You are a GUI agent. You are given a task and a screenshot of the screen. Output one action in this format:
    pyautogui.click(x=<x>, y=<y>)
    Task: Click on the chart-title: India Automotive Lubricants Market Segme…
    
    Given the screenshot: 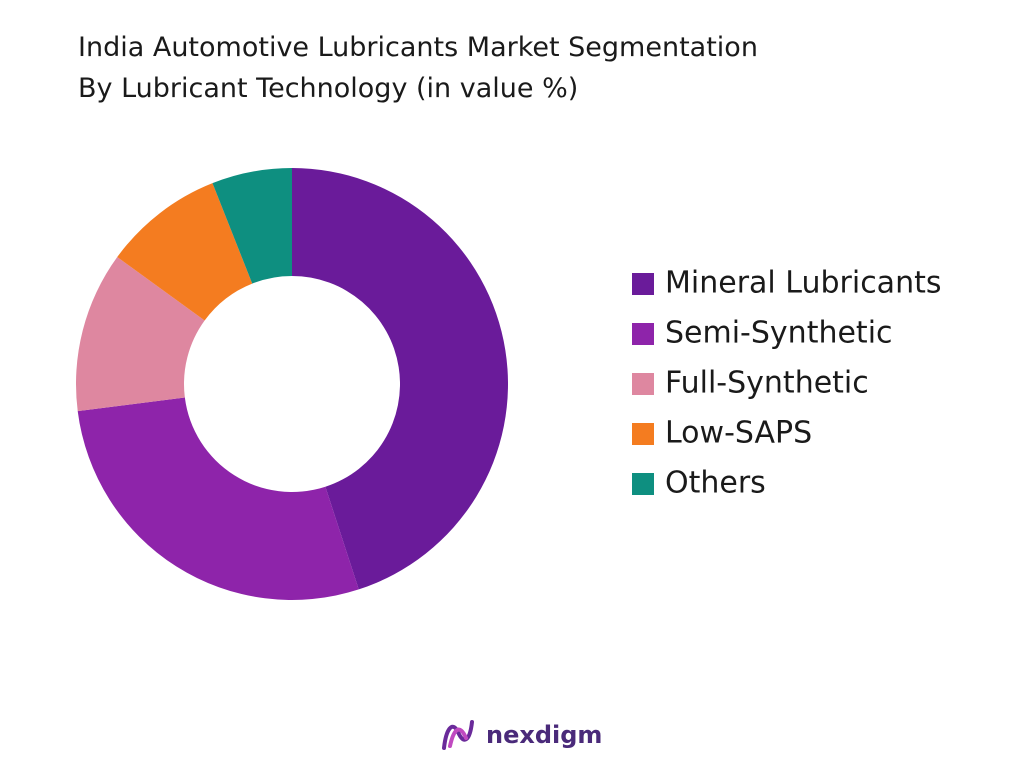 What is the action you would take?
    pyautogui.click(x=418, y=47)
    